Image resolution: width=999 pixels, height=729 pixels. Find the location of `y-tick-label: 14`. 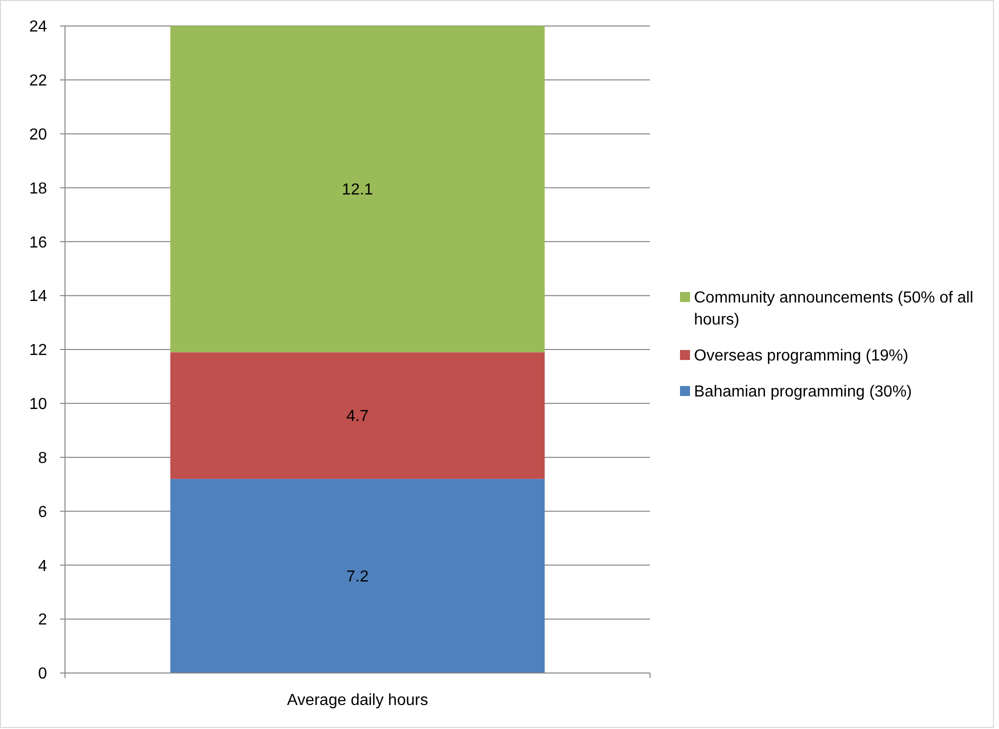

y-tick-label: 14 is located at coordinates (38, 297).